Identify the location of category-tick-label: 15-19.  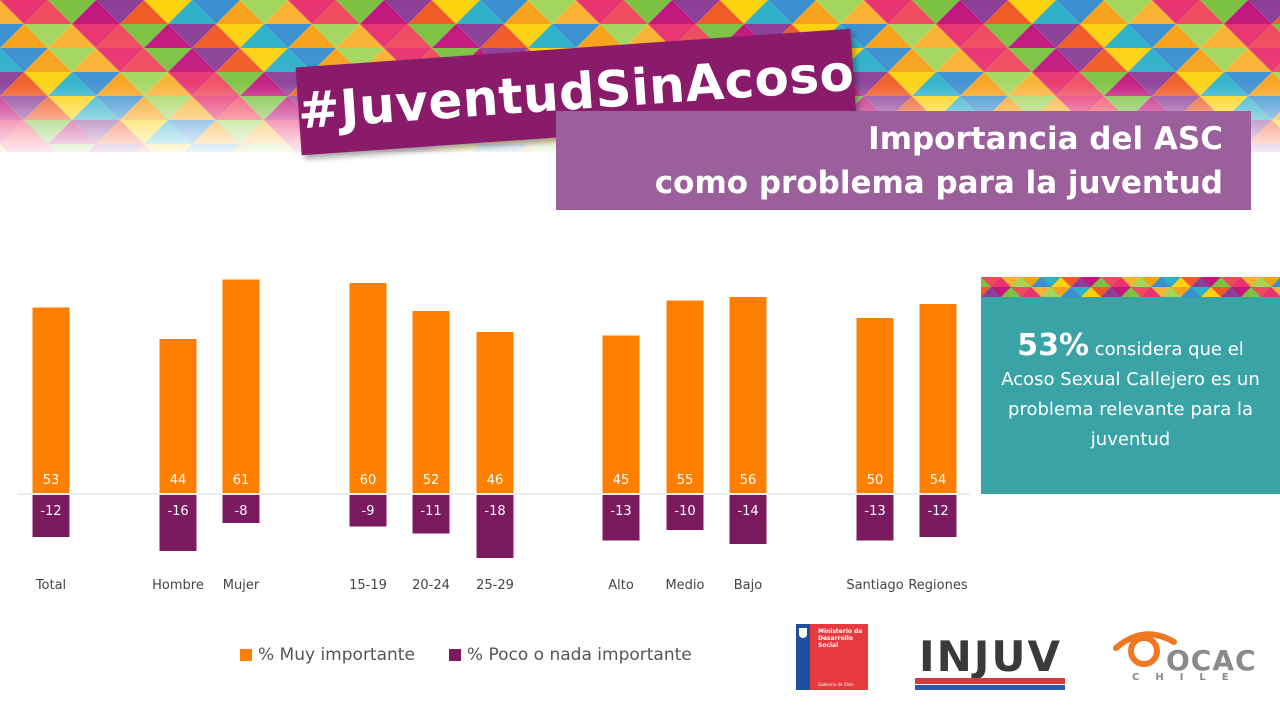
(368, 585).